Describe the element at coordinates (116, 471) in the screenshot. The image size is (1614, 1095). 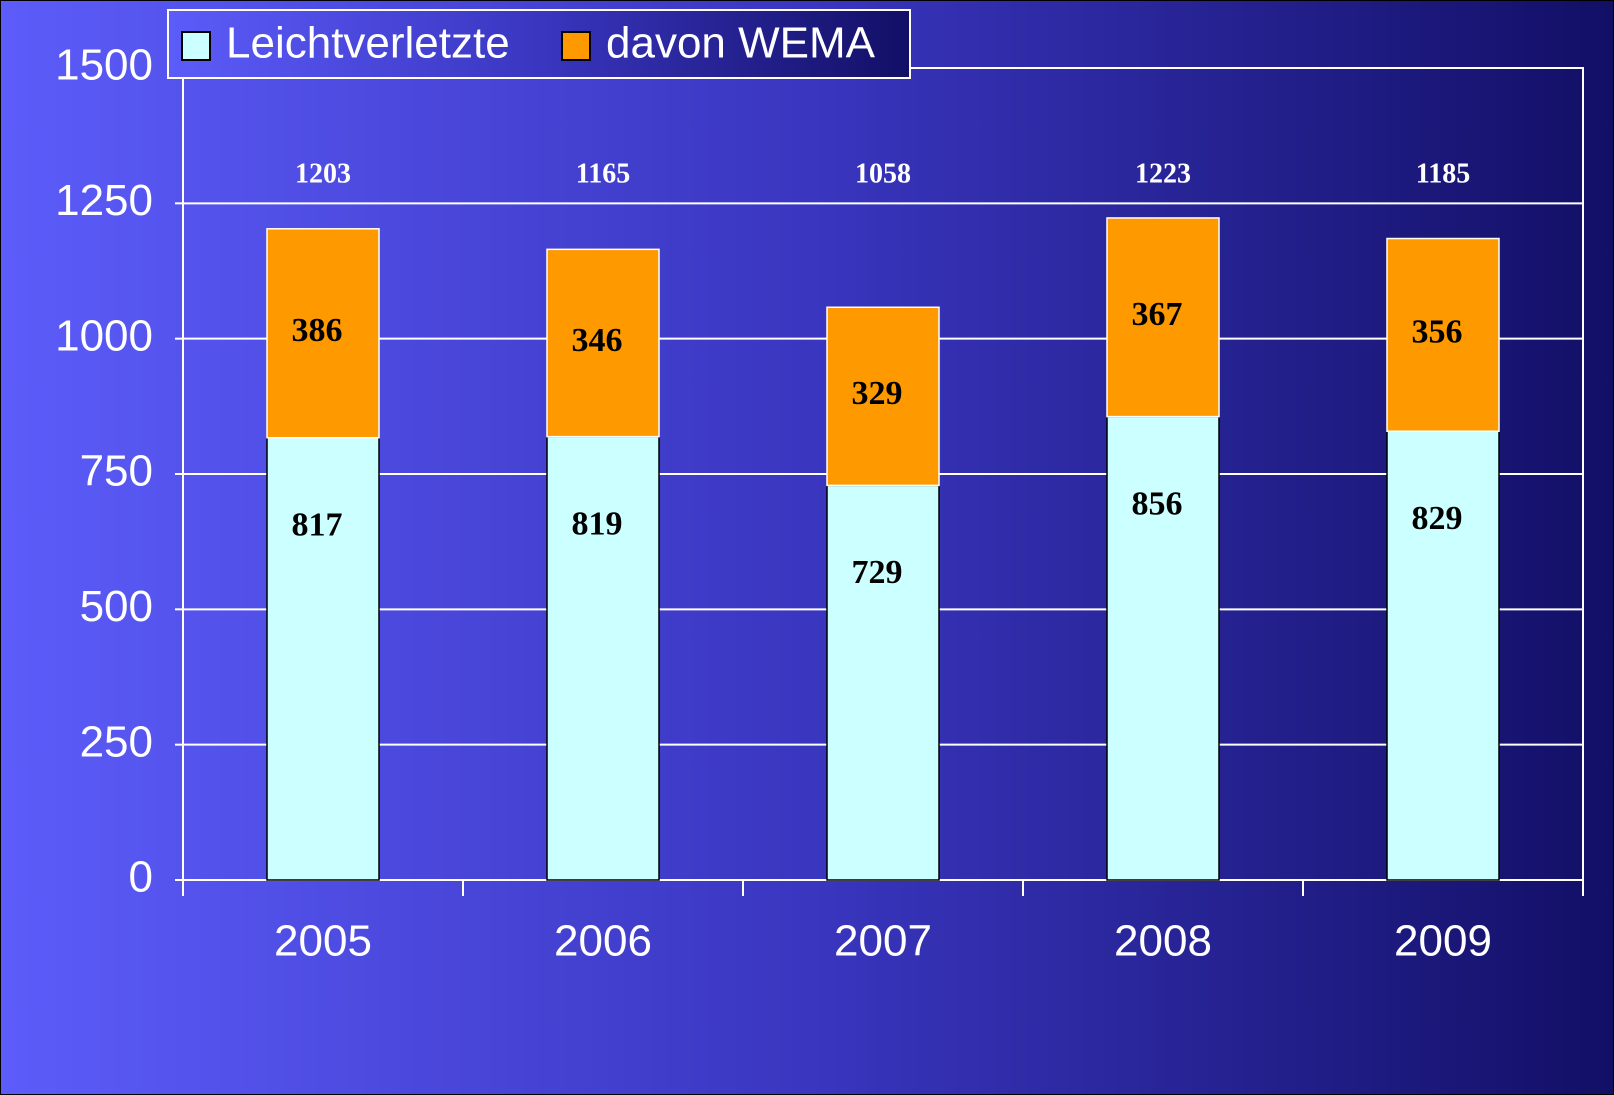
I see `y-tick-label: 750` at that location.